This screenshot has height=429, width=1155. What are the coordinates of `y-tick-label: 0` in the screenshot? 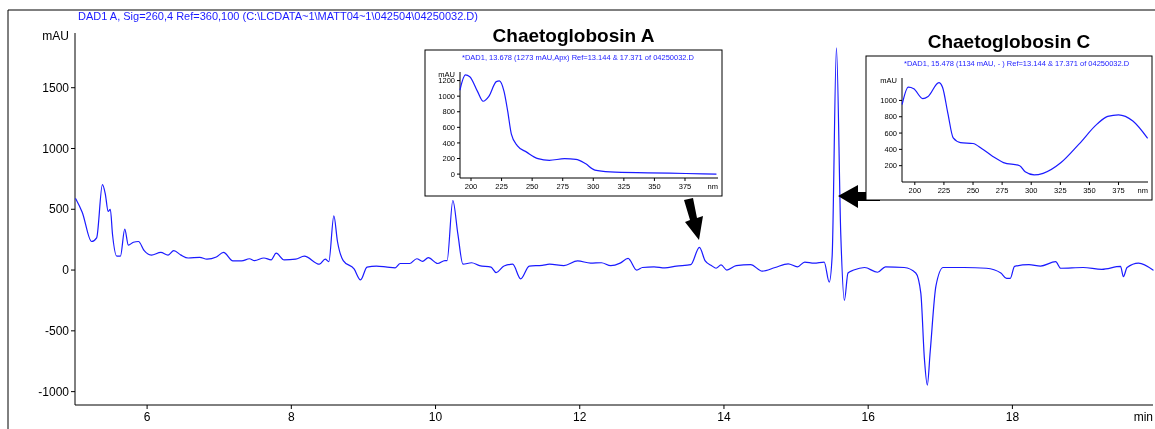 It's located at (66, 270).